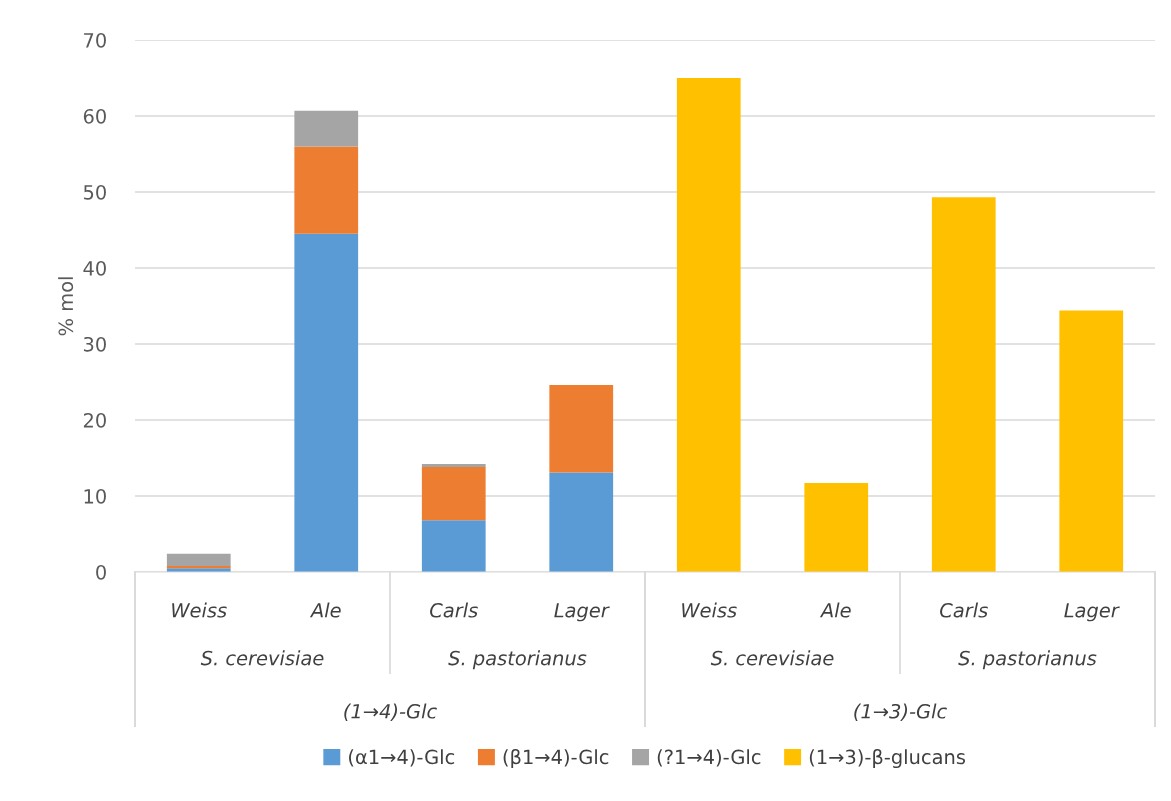  I want to click on legend-label: (β1→4)-Glc, so click(556, 759).